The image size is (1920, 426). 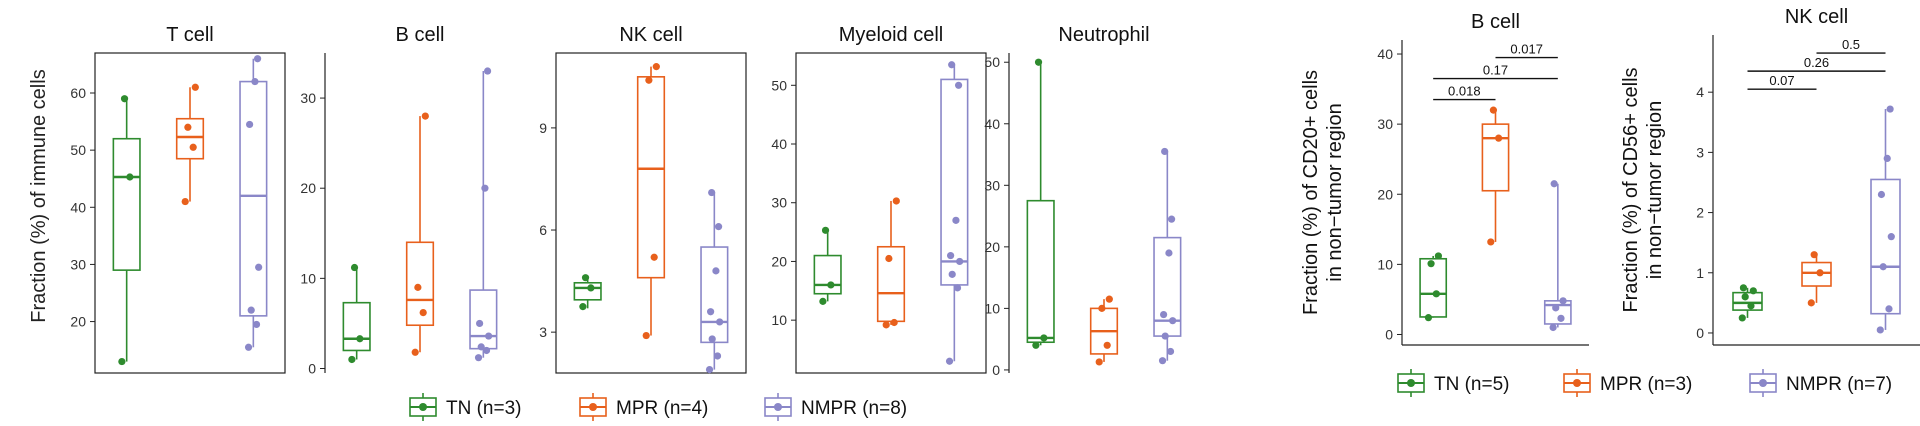 What do you see at coordinates (1747, 303) in the screenshot?
I see `box-tn` at bounding box center [1747, 303].